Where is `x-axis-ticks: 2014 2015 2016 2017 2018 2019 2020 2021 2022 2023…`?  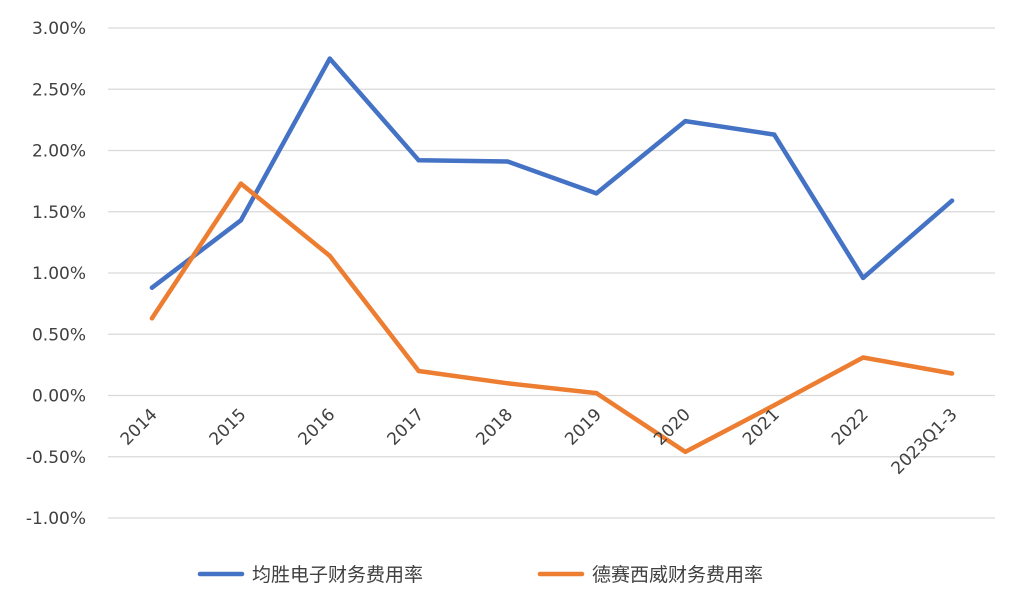 x-axis-ticks: 2014 2015 2016 2017 2018 2019 2020 2021 2022 2023… is located at coordinates (539, 442).